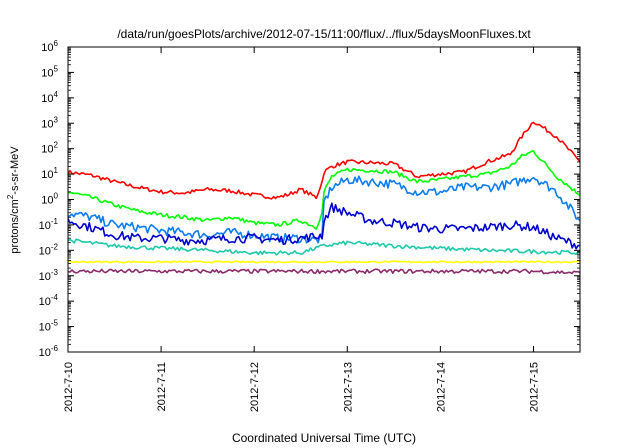 This screenshot has height=448, width=640. I want to click on y-axis-label-prefix: protons/cm, so click(15, 226).